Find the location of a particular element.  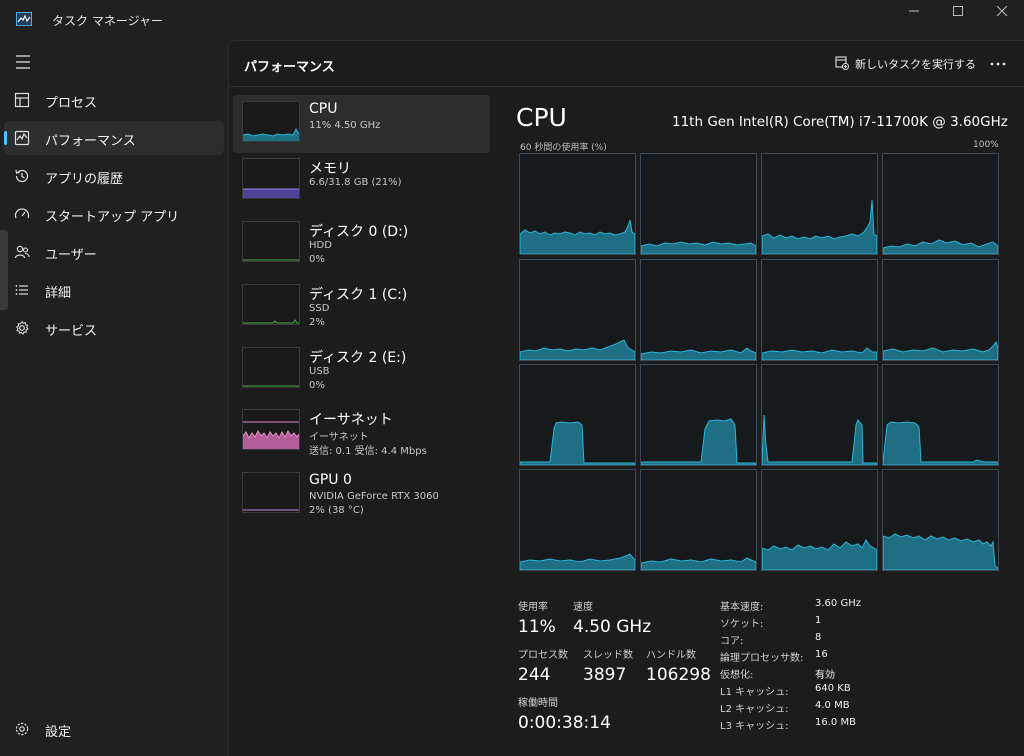

minimize-button is located at coordinates (914, 11).